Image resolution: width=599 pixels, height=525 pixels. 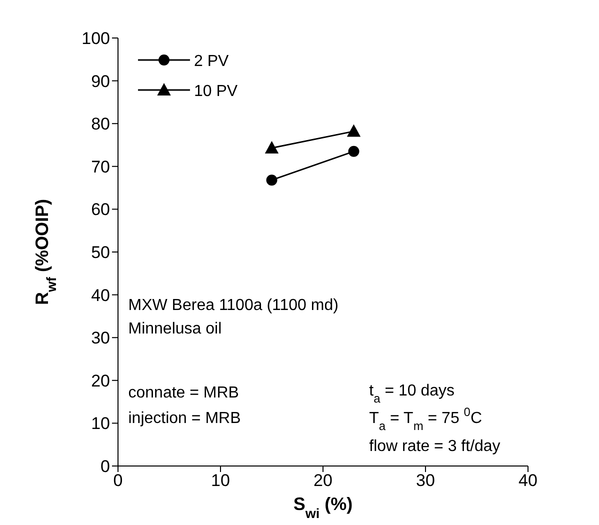 What do you see at coordinates (100, 210) in the screenshot?
I see `y-tick-label: 60` at bounding box center [100, 210].